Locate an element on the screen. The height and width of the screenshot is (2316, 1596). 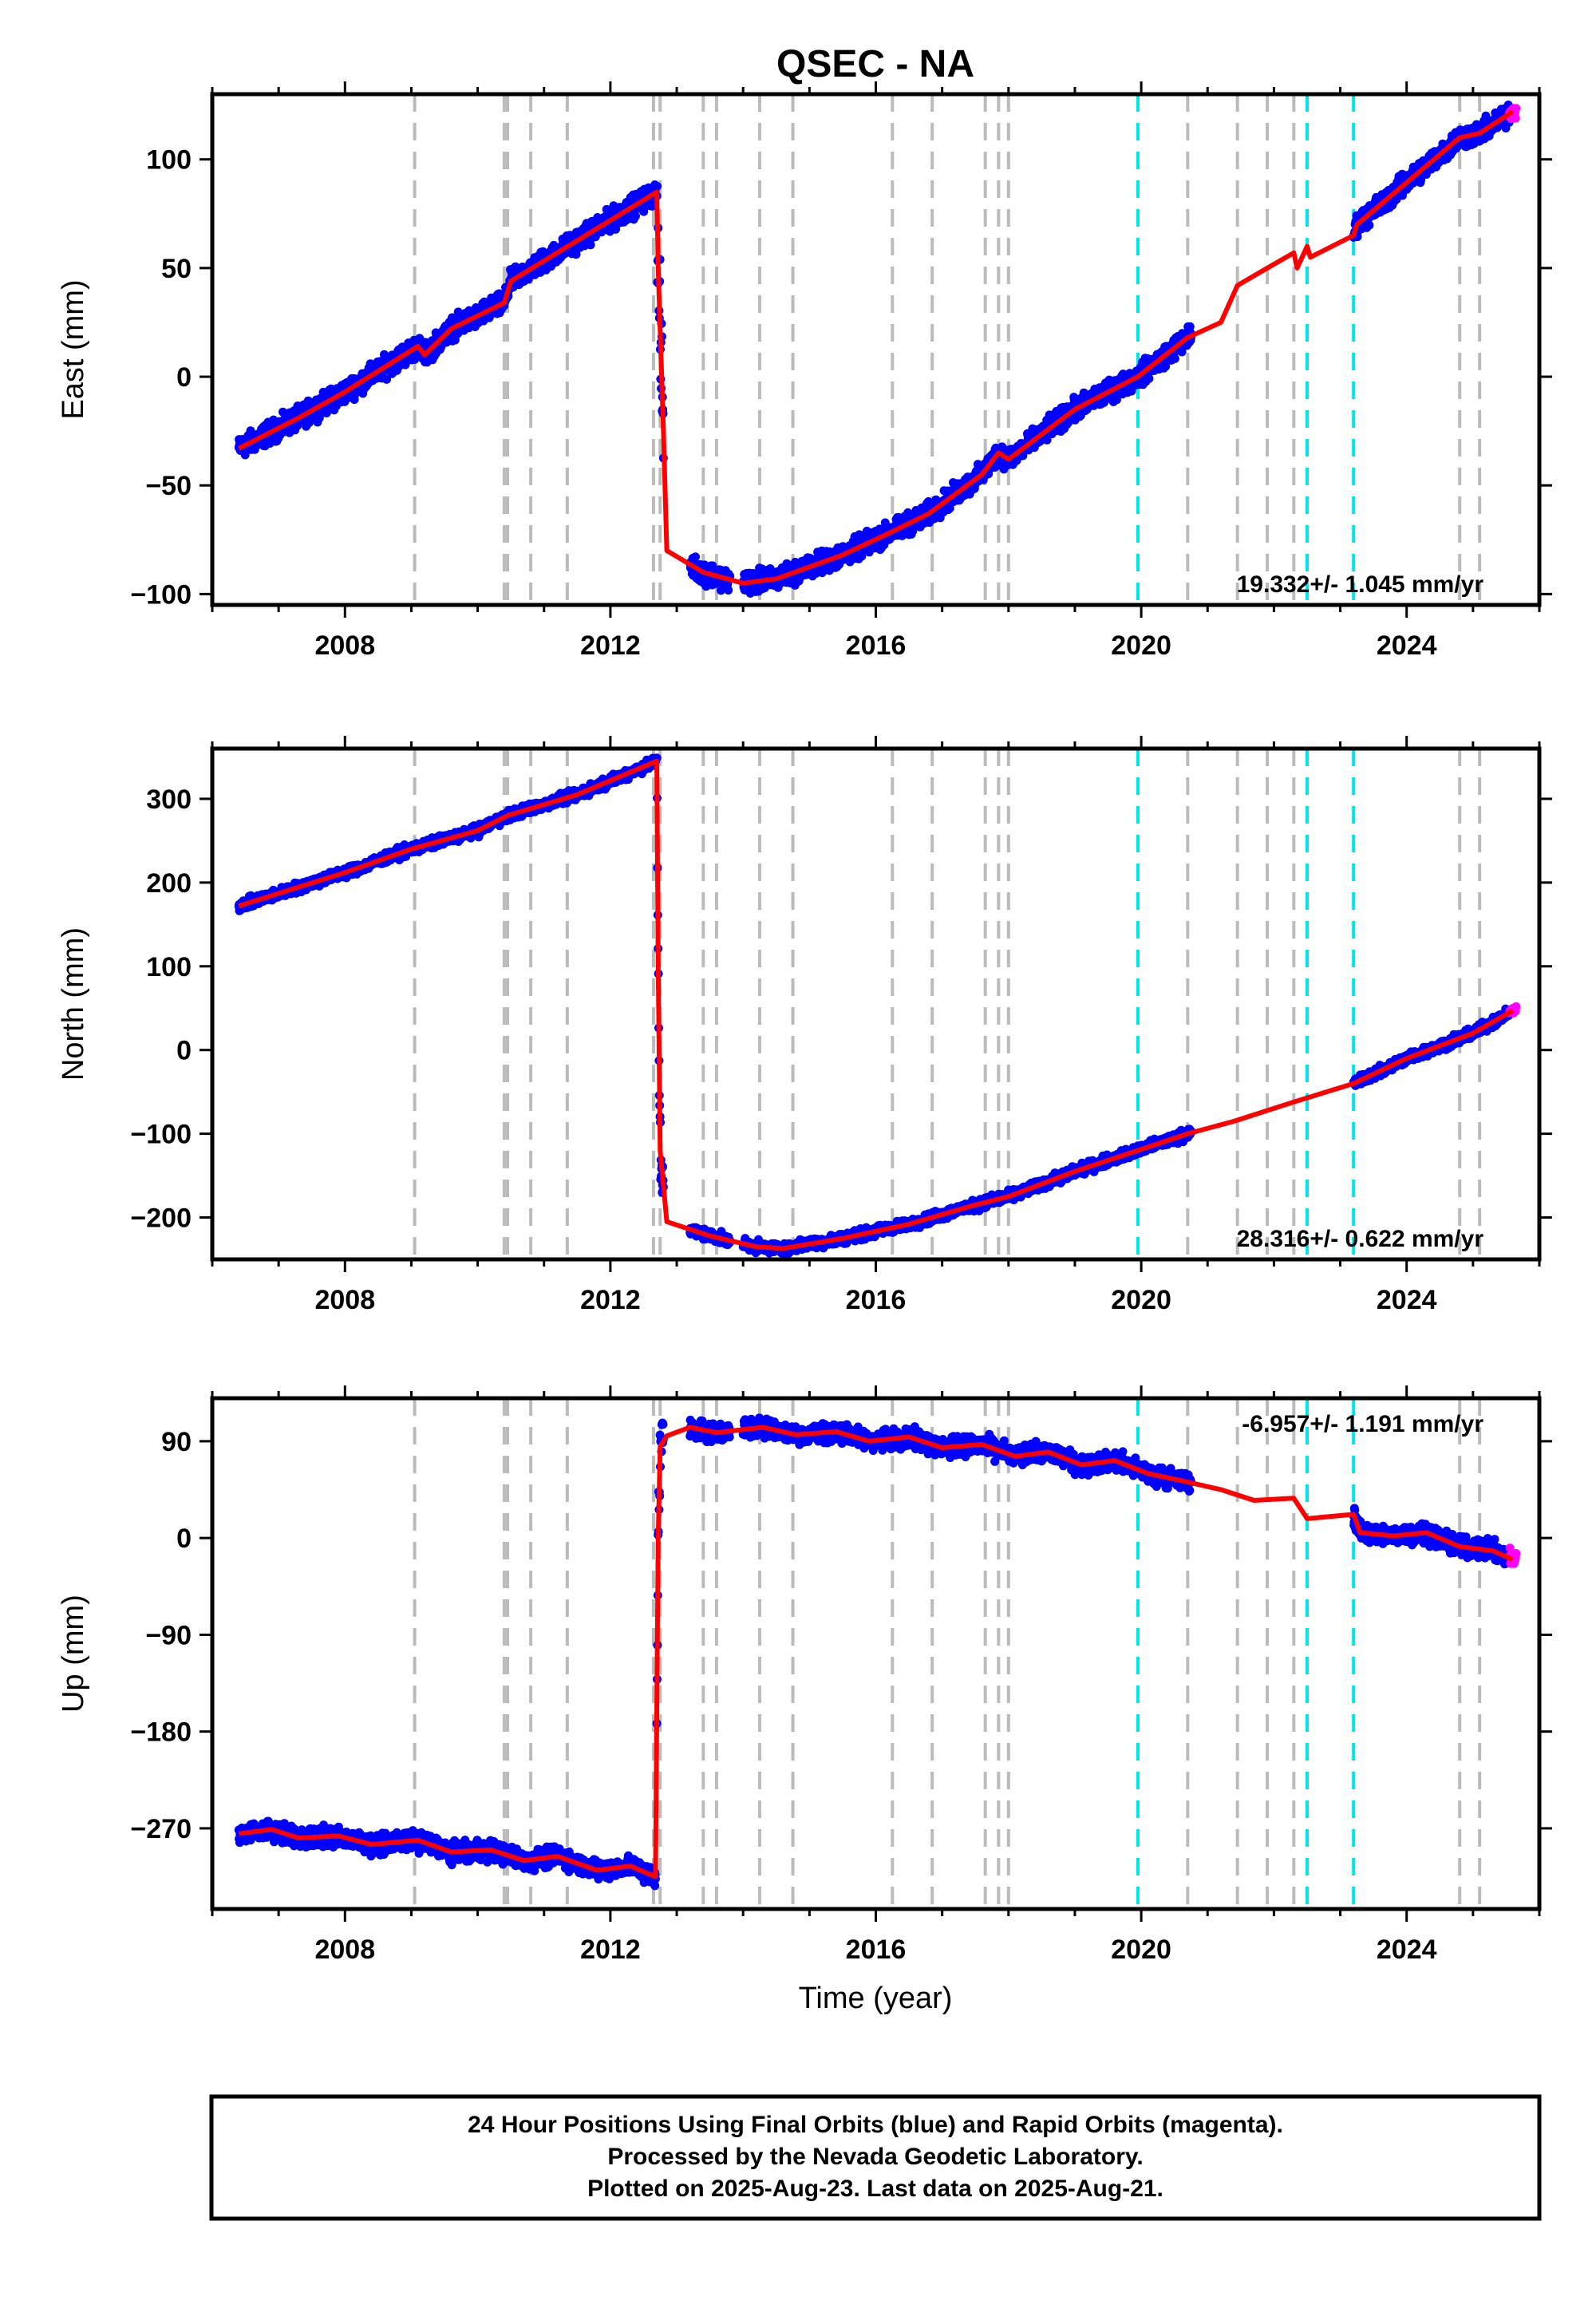
x-tick-label: 2008 is located at coordinates (344, 645).